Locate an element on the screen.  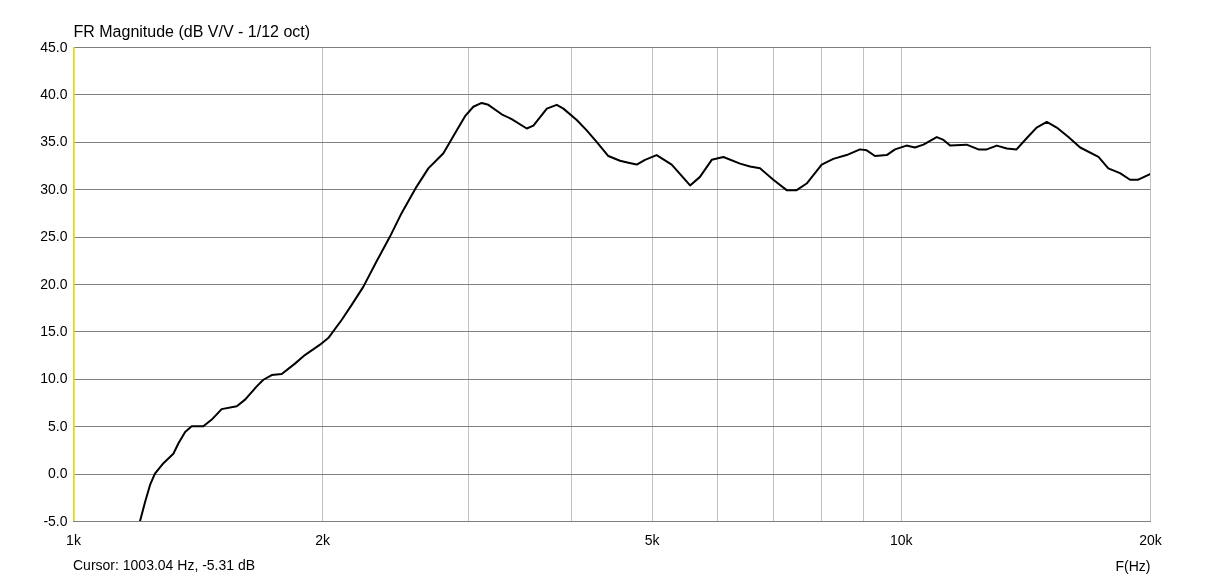
y-tick-label: 35.0 is located at coordinates (54, 141).